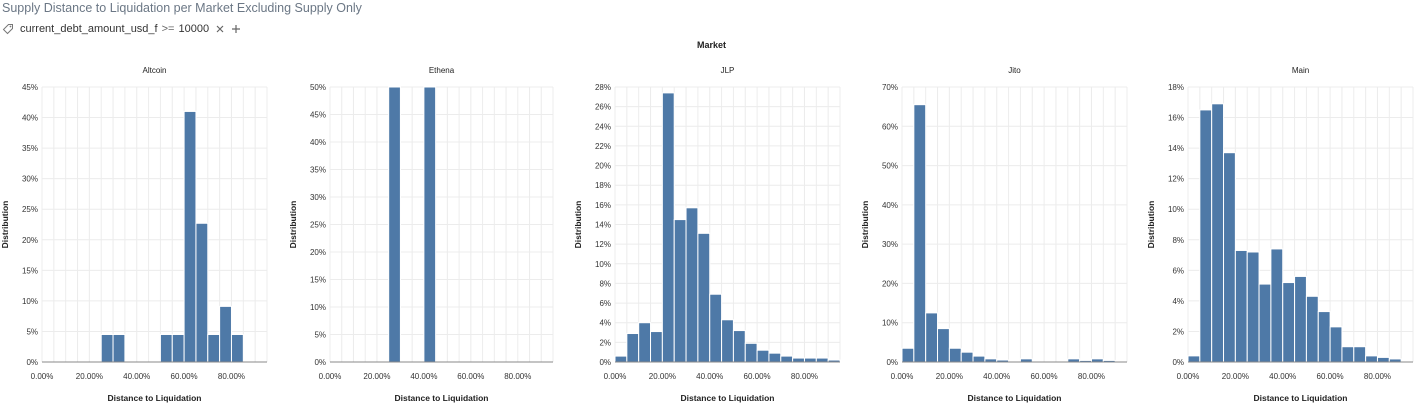 Image resolution: width=1423 pixels, height=413 pixels. I want to click on y-tick-label: 45%, so click(318, 115).